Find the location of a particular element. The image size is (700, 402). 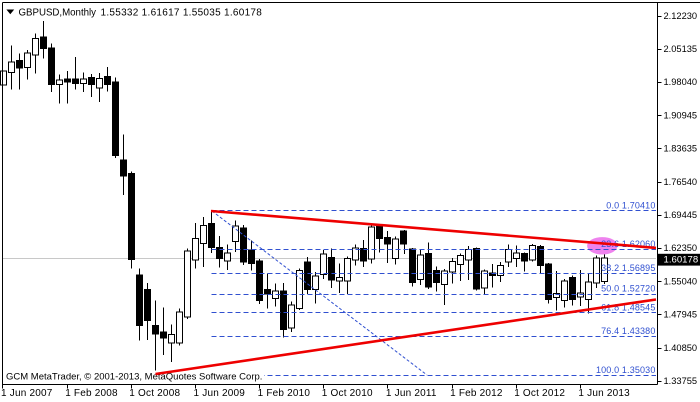

svg-text: 1 Feb 2010 is located at coordinates (284, 393).